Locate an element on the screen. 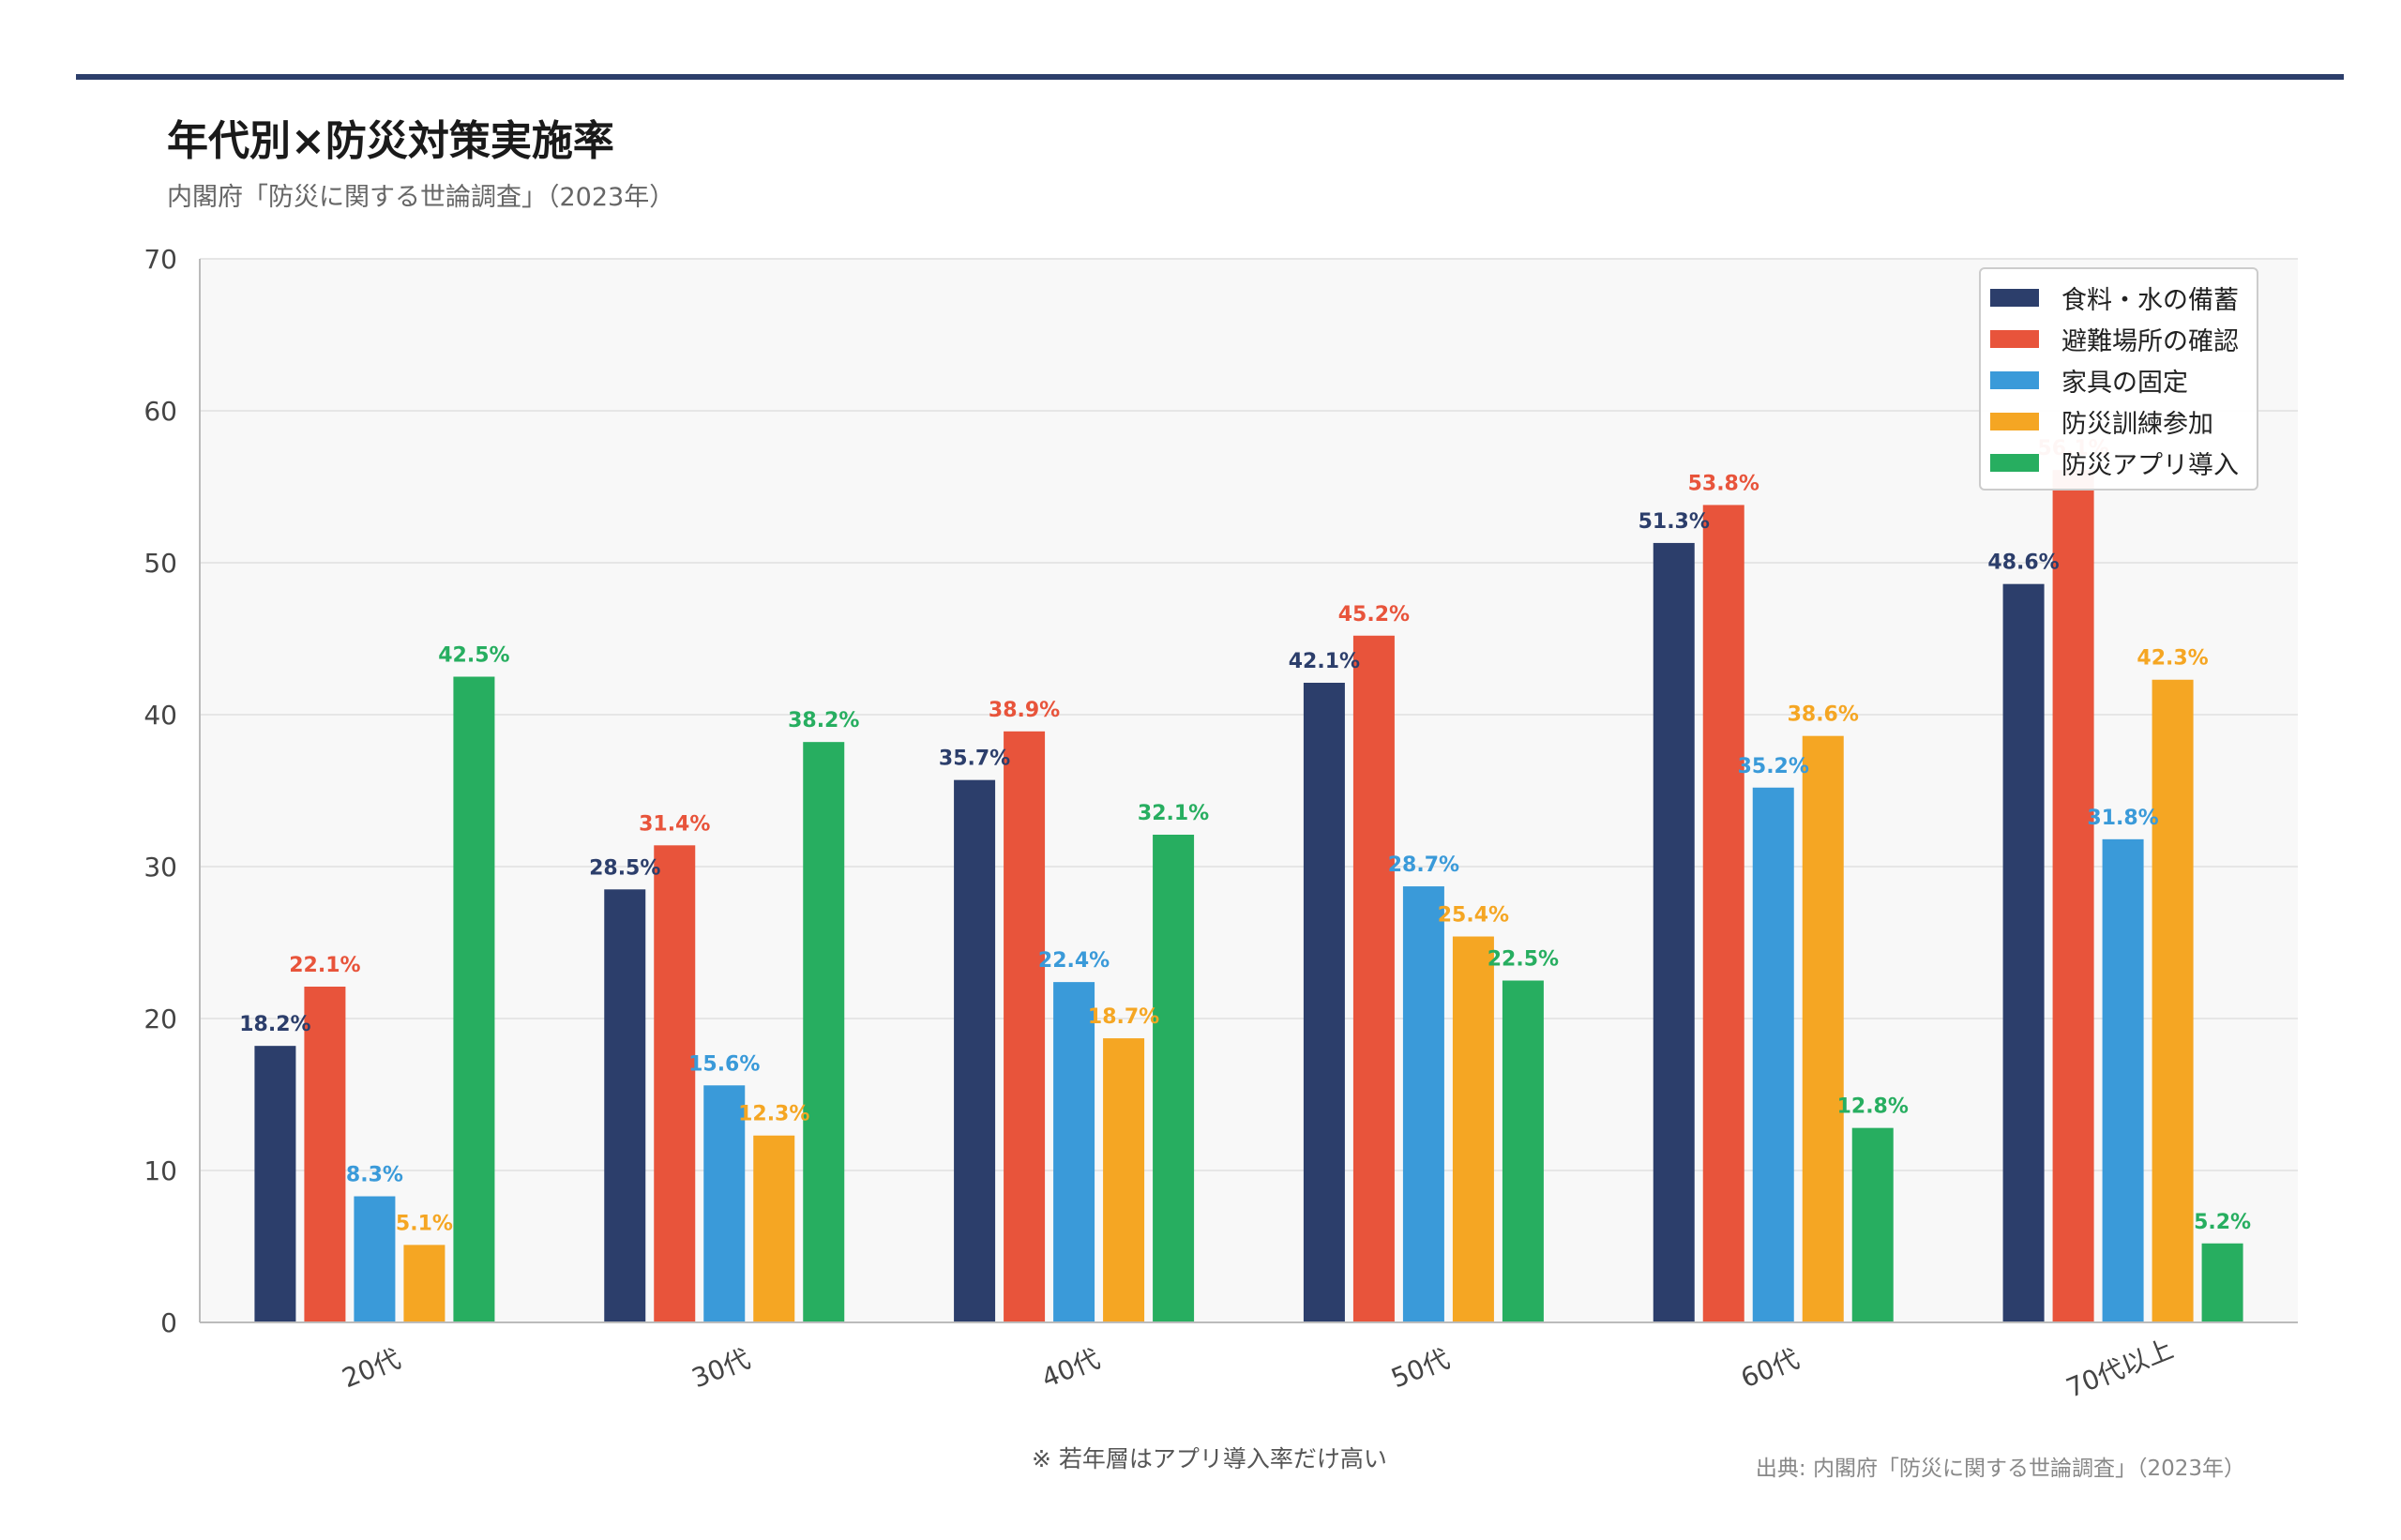 Image resolution: width=2401 pixels, height=1540 pixels. data-label: 35.7% is located at coordinates (974, 759).